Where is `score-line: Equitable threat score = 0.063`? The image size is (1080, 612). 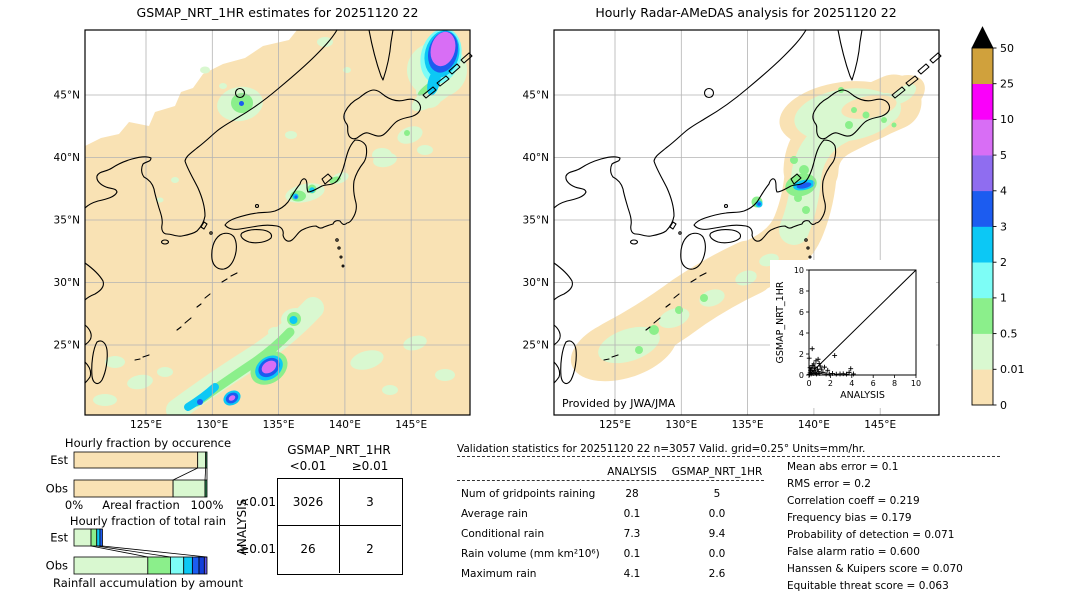
score-line: Equitable threat score = 0.063 is located at coordinates (868, 586).